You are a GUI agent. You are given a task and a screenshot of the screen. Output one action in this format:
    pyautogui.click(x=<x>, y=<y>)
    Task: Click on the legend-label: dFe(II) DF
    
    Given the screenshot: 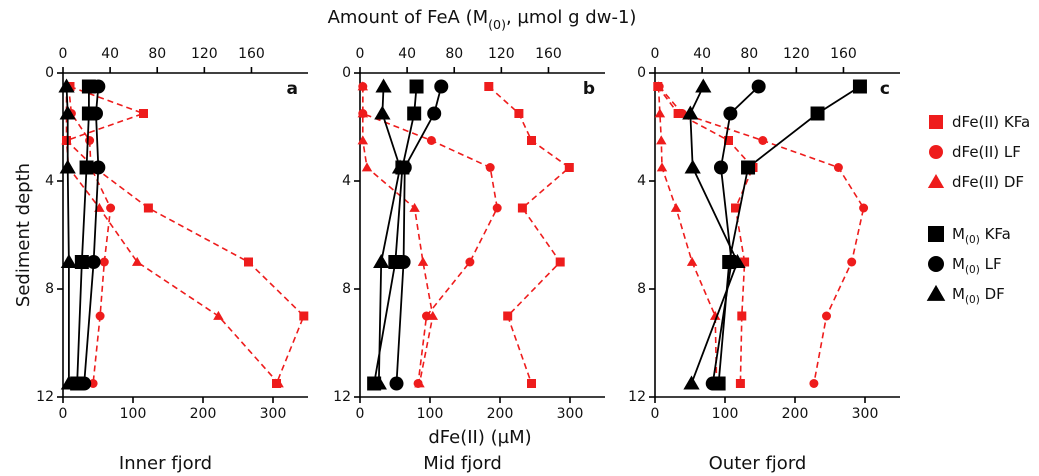 What is the action you would take?
    pyautogui.click(x=988, y=182)
    